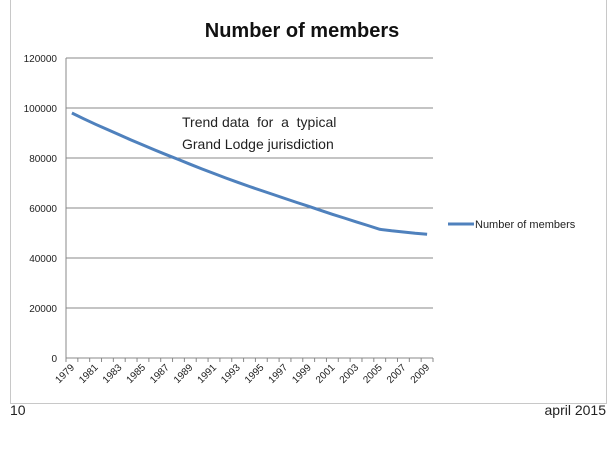 The image size is (616, 451). Describe the element at coordinates (43, 209) in the screenshot. I see `y-tick-label: 60000` at that location.